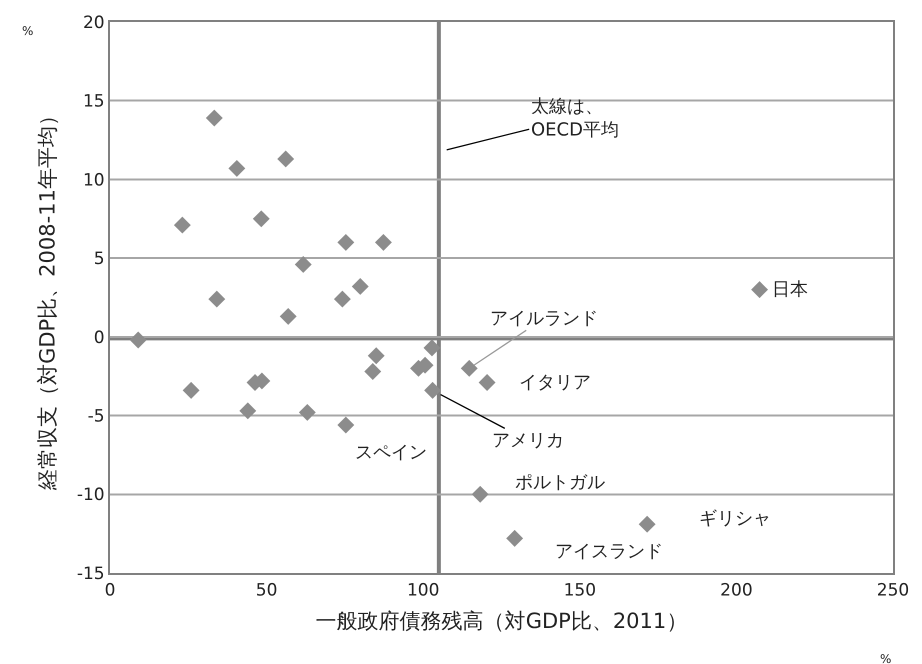  I want to click on annotation: アメリカ, so click(528, 440).